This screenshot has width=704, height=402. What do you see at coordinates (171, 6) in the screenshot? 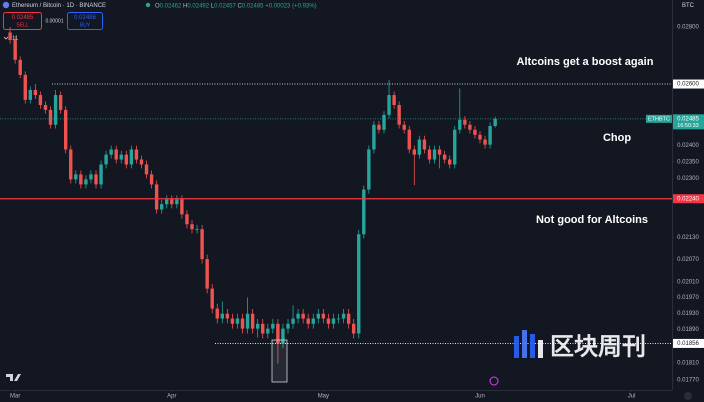
I see `ohlc-value: 0.02462` at bounding box center [171, 6].